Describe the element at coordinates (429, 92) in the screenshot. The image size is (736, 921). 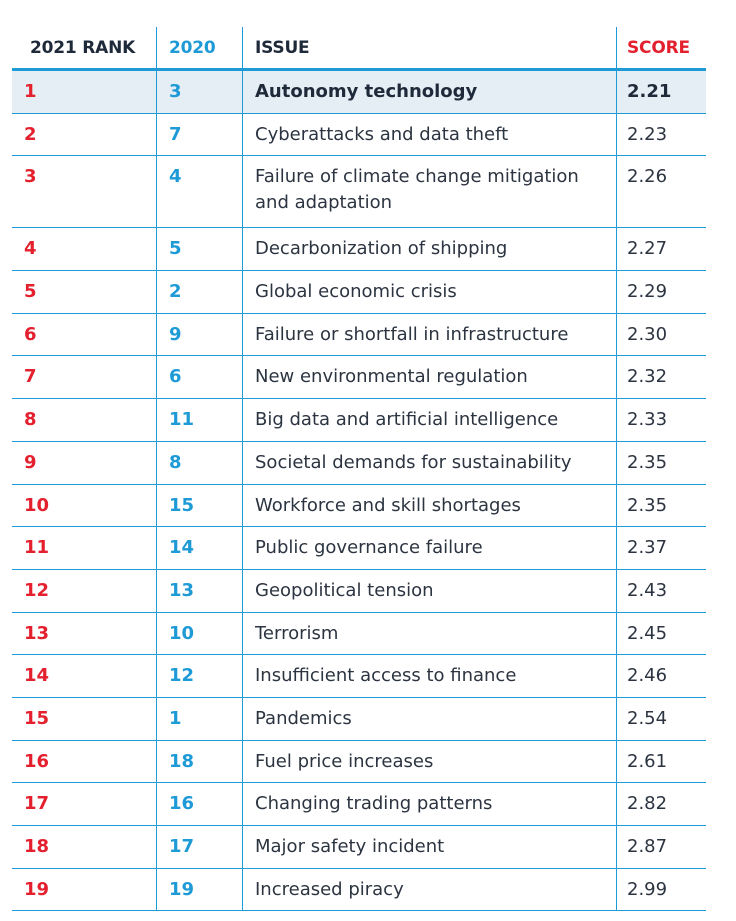
I see `issue-cell: Autonomy technology` at that location.